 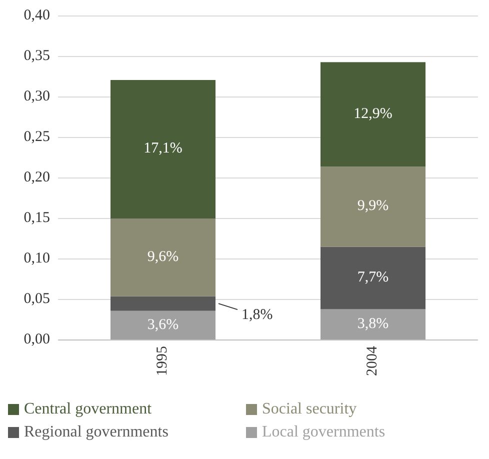 What do you see at coordinates (37, 136) in the screenshot?
I see `y-tick-label: 0,25` at bounding box center [37, 136].